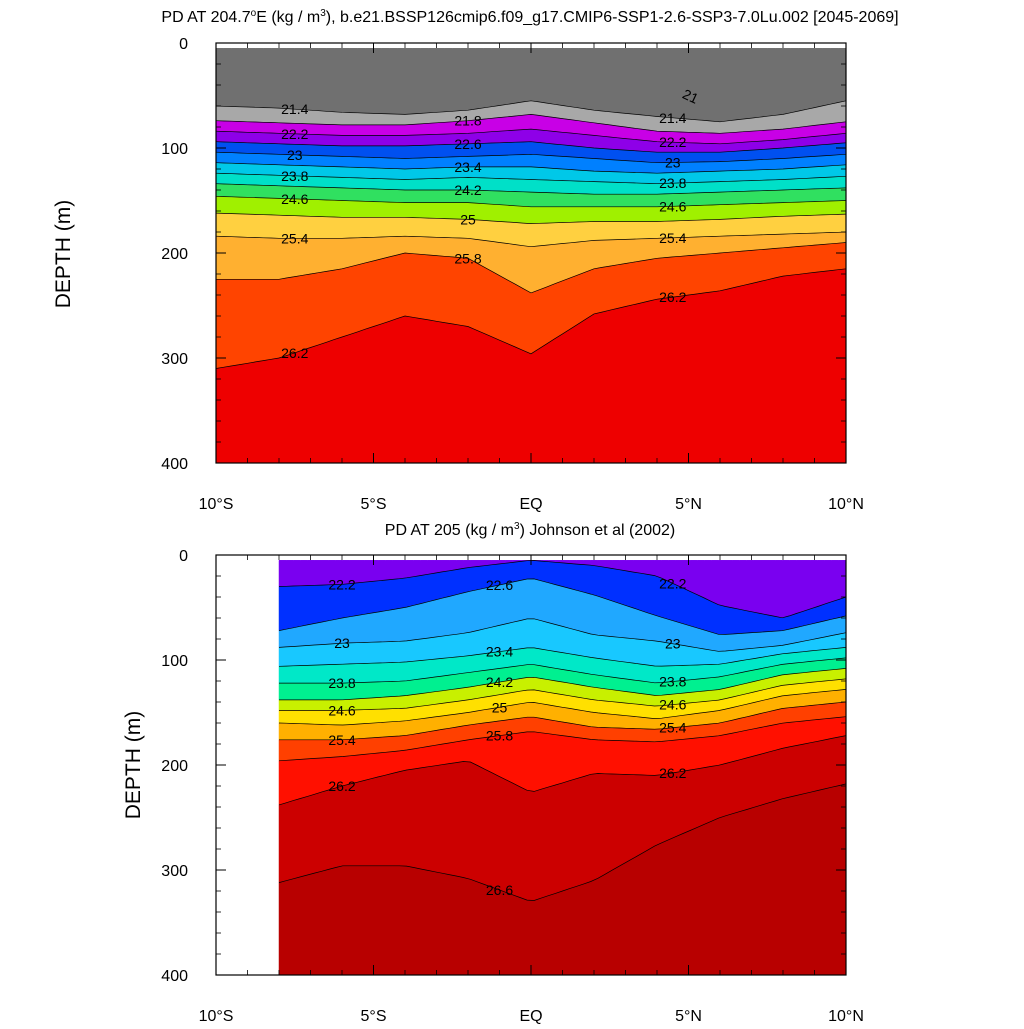 This screenshot has width=1024, height=1029. What do you see at coordinates (690, 96) in the screenshot?
I see `contour-label: 21` at bounding box center [690, 96].